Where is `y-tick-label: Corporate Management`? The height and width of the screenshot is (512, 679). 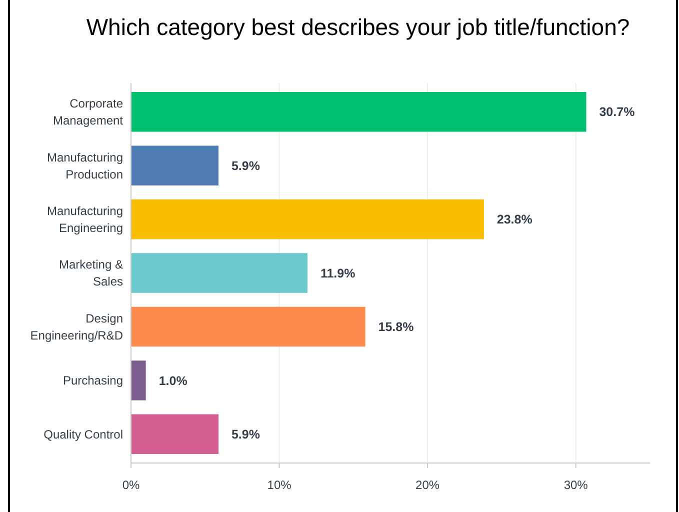
y-tick-label: Corporate Management is located at coordinates (88, 112).